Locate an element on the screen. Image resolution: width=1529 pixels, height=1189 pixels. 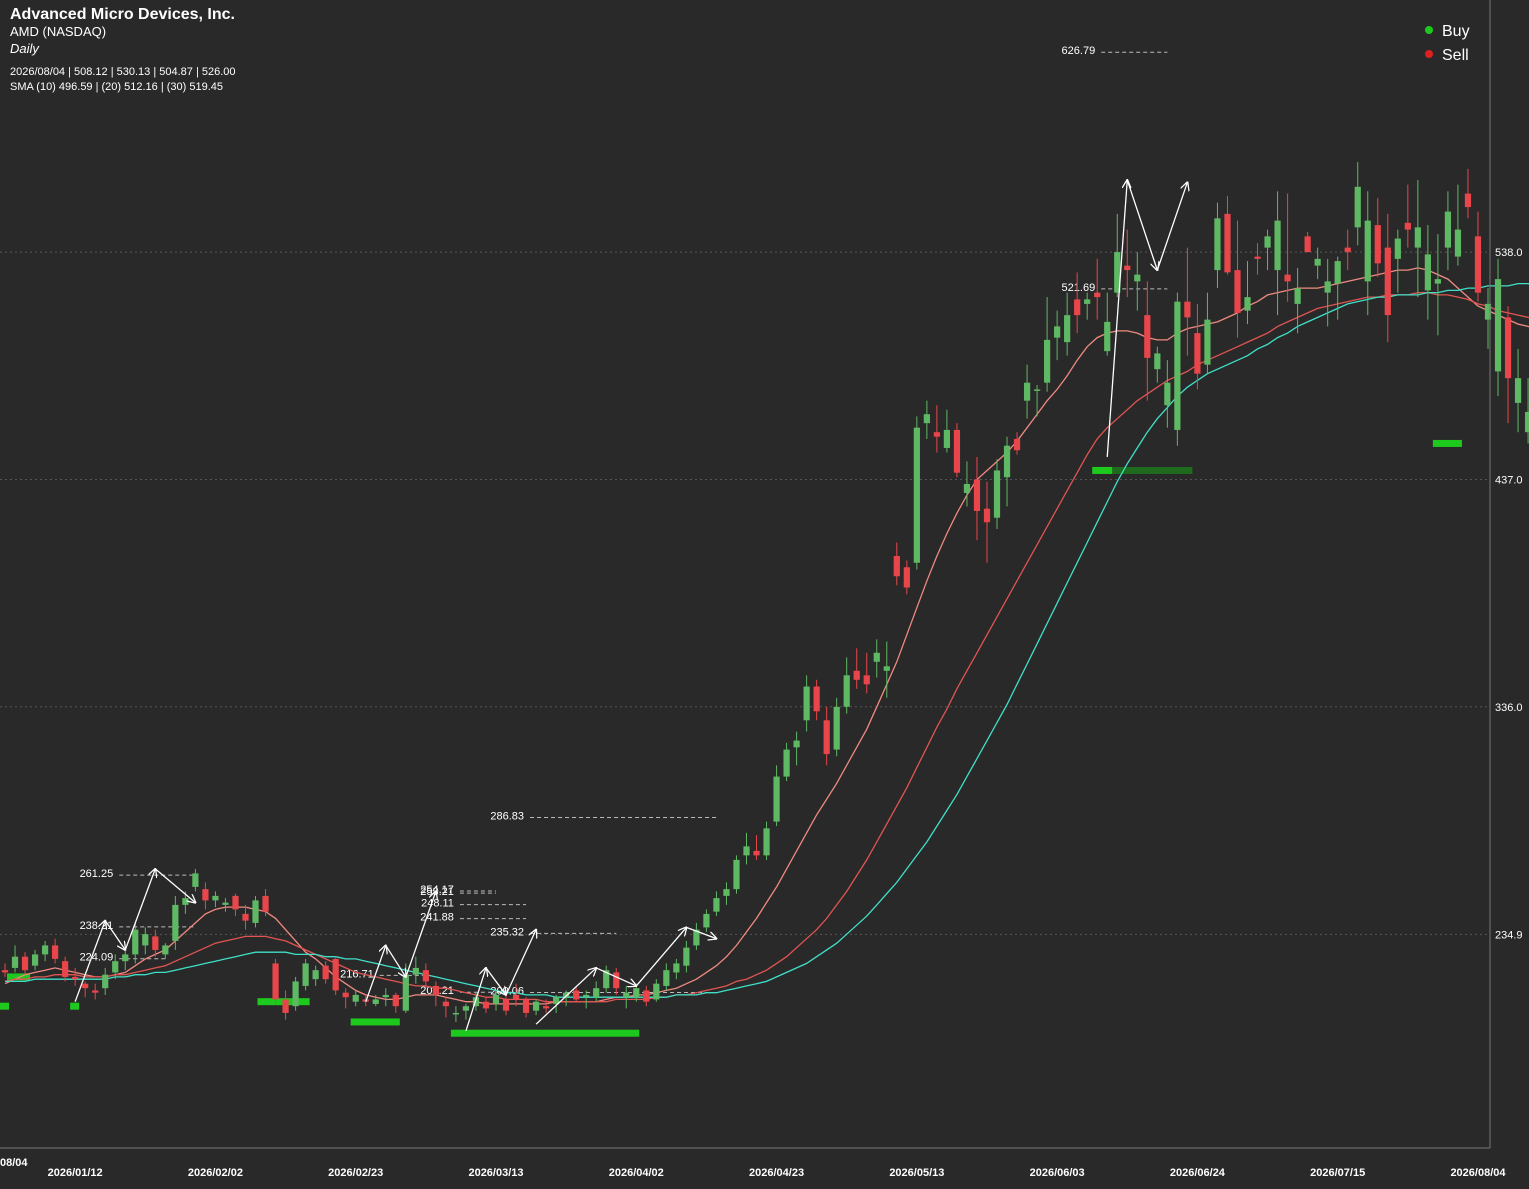
x-tick-label: 2026/02/02 is located at coordinates (215, 1173).